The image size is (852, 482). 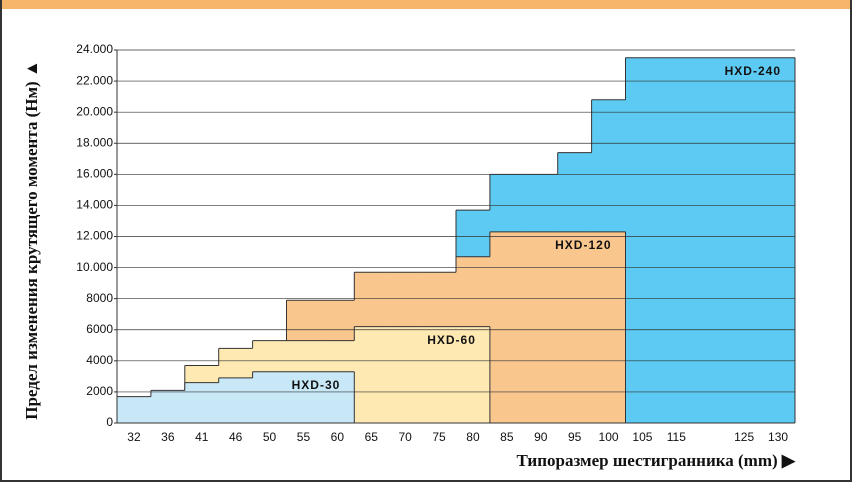 What do you see at coordinates (676, 437) in the screenshot?
I see `x-tick-label: 115` at bounding box center [676, 437].